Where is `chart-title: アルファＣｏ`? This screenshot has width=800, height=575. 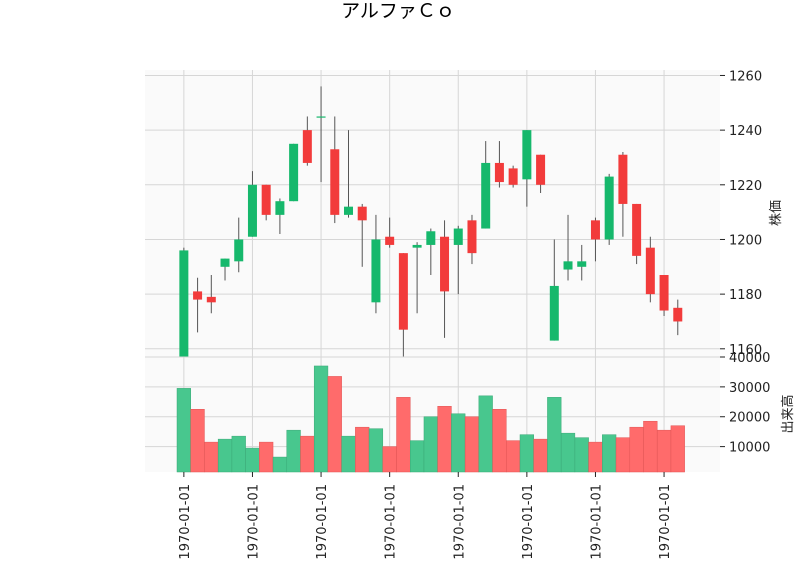
chart-title: アルファＣｏ is located at coordinates (398, 11).